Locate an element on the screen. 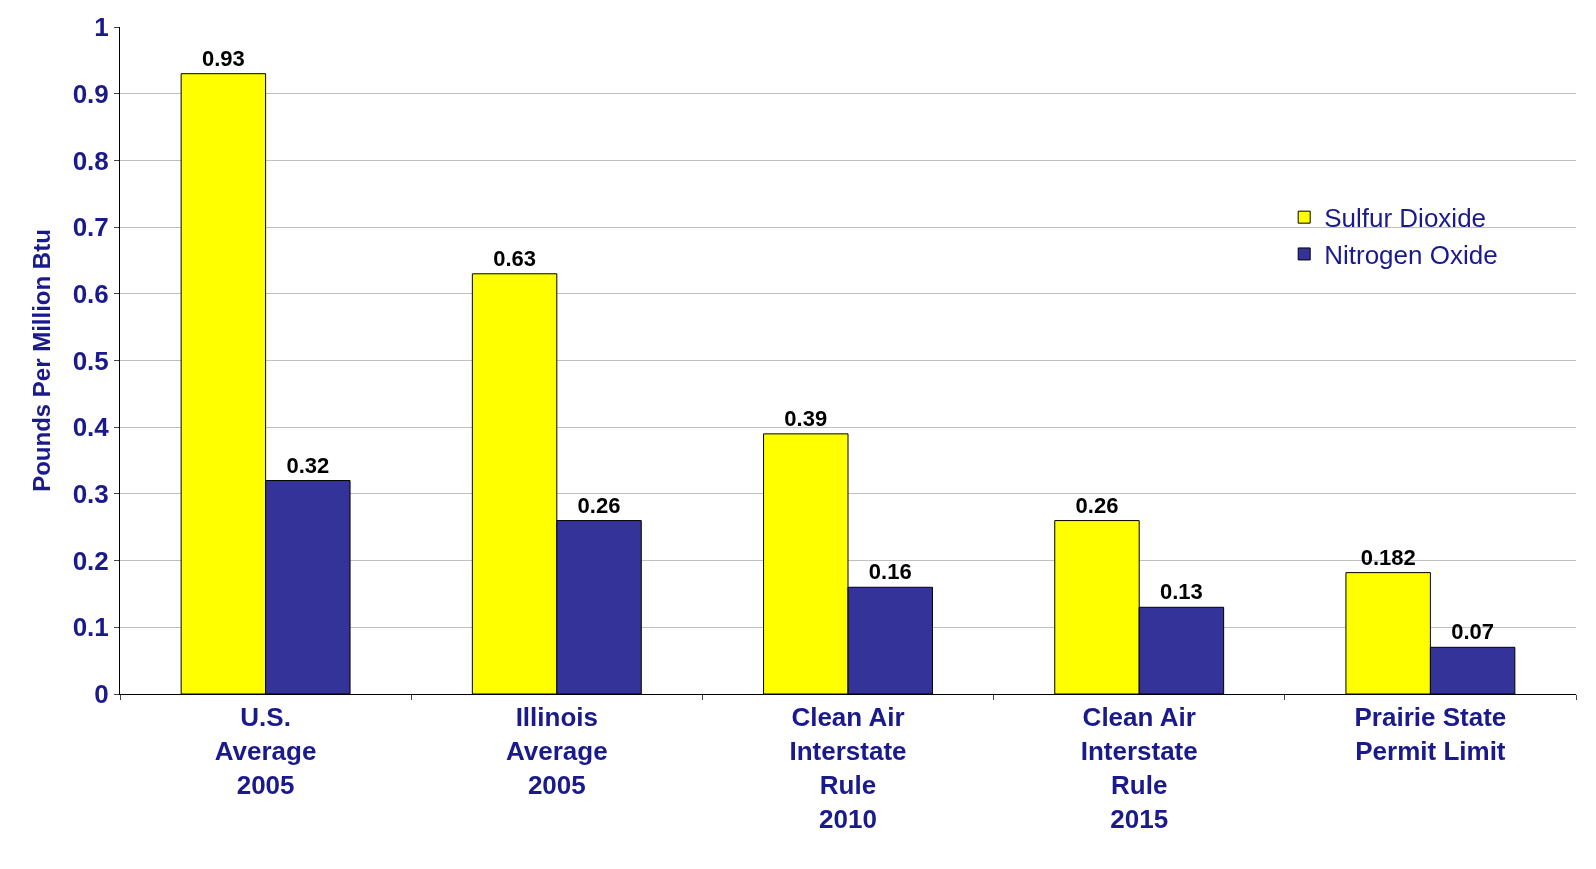 Image resolution: width=1596 pixels, height=869 pixels. y-tick-label: 0.3 is located at coordinates (90, 494).